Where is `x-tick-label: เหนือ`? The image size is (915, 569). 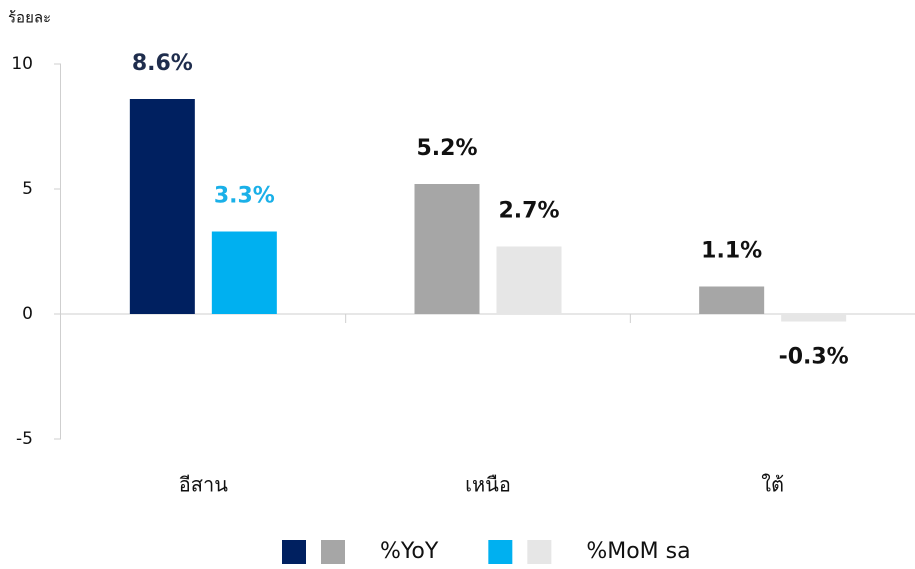 x-tick-label: เหนือ is located at coordinates (488, 485).